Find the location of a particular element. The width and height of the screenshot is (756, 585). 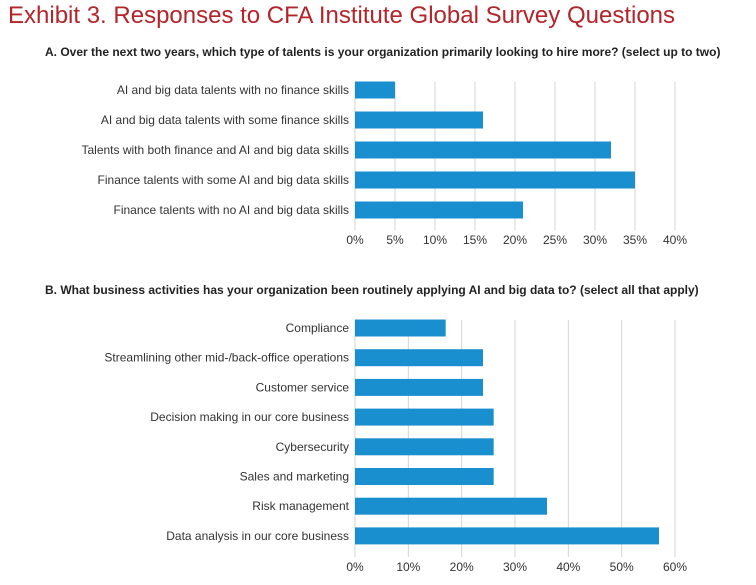

category-label: Risk management is located at coordinates (300, 506).